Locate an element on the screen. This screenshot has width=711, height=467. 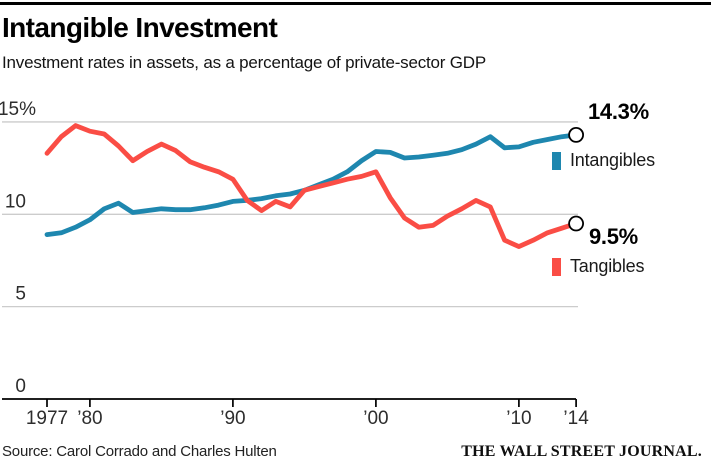
y-tick-label-15: 15% is located at coordinates (18, 109).